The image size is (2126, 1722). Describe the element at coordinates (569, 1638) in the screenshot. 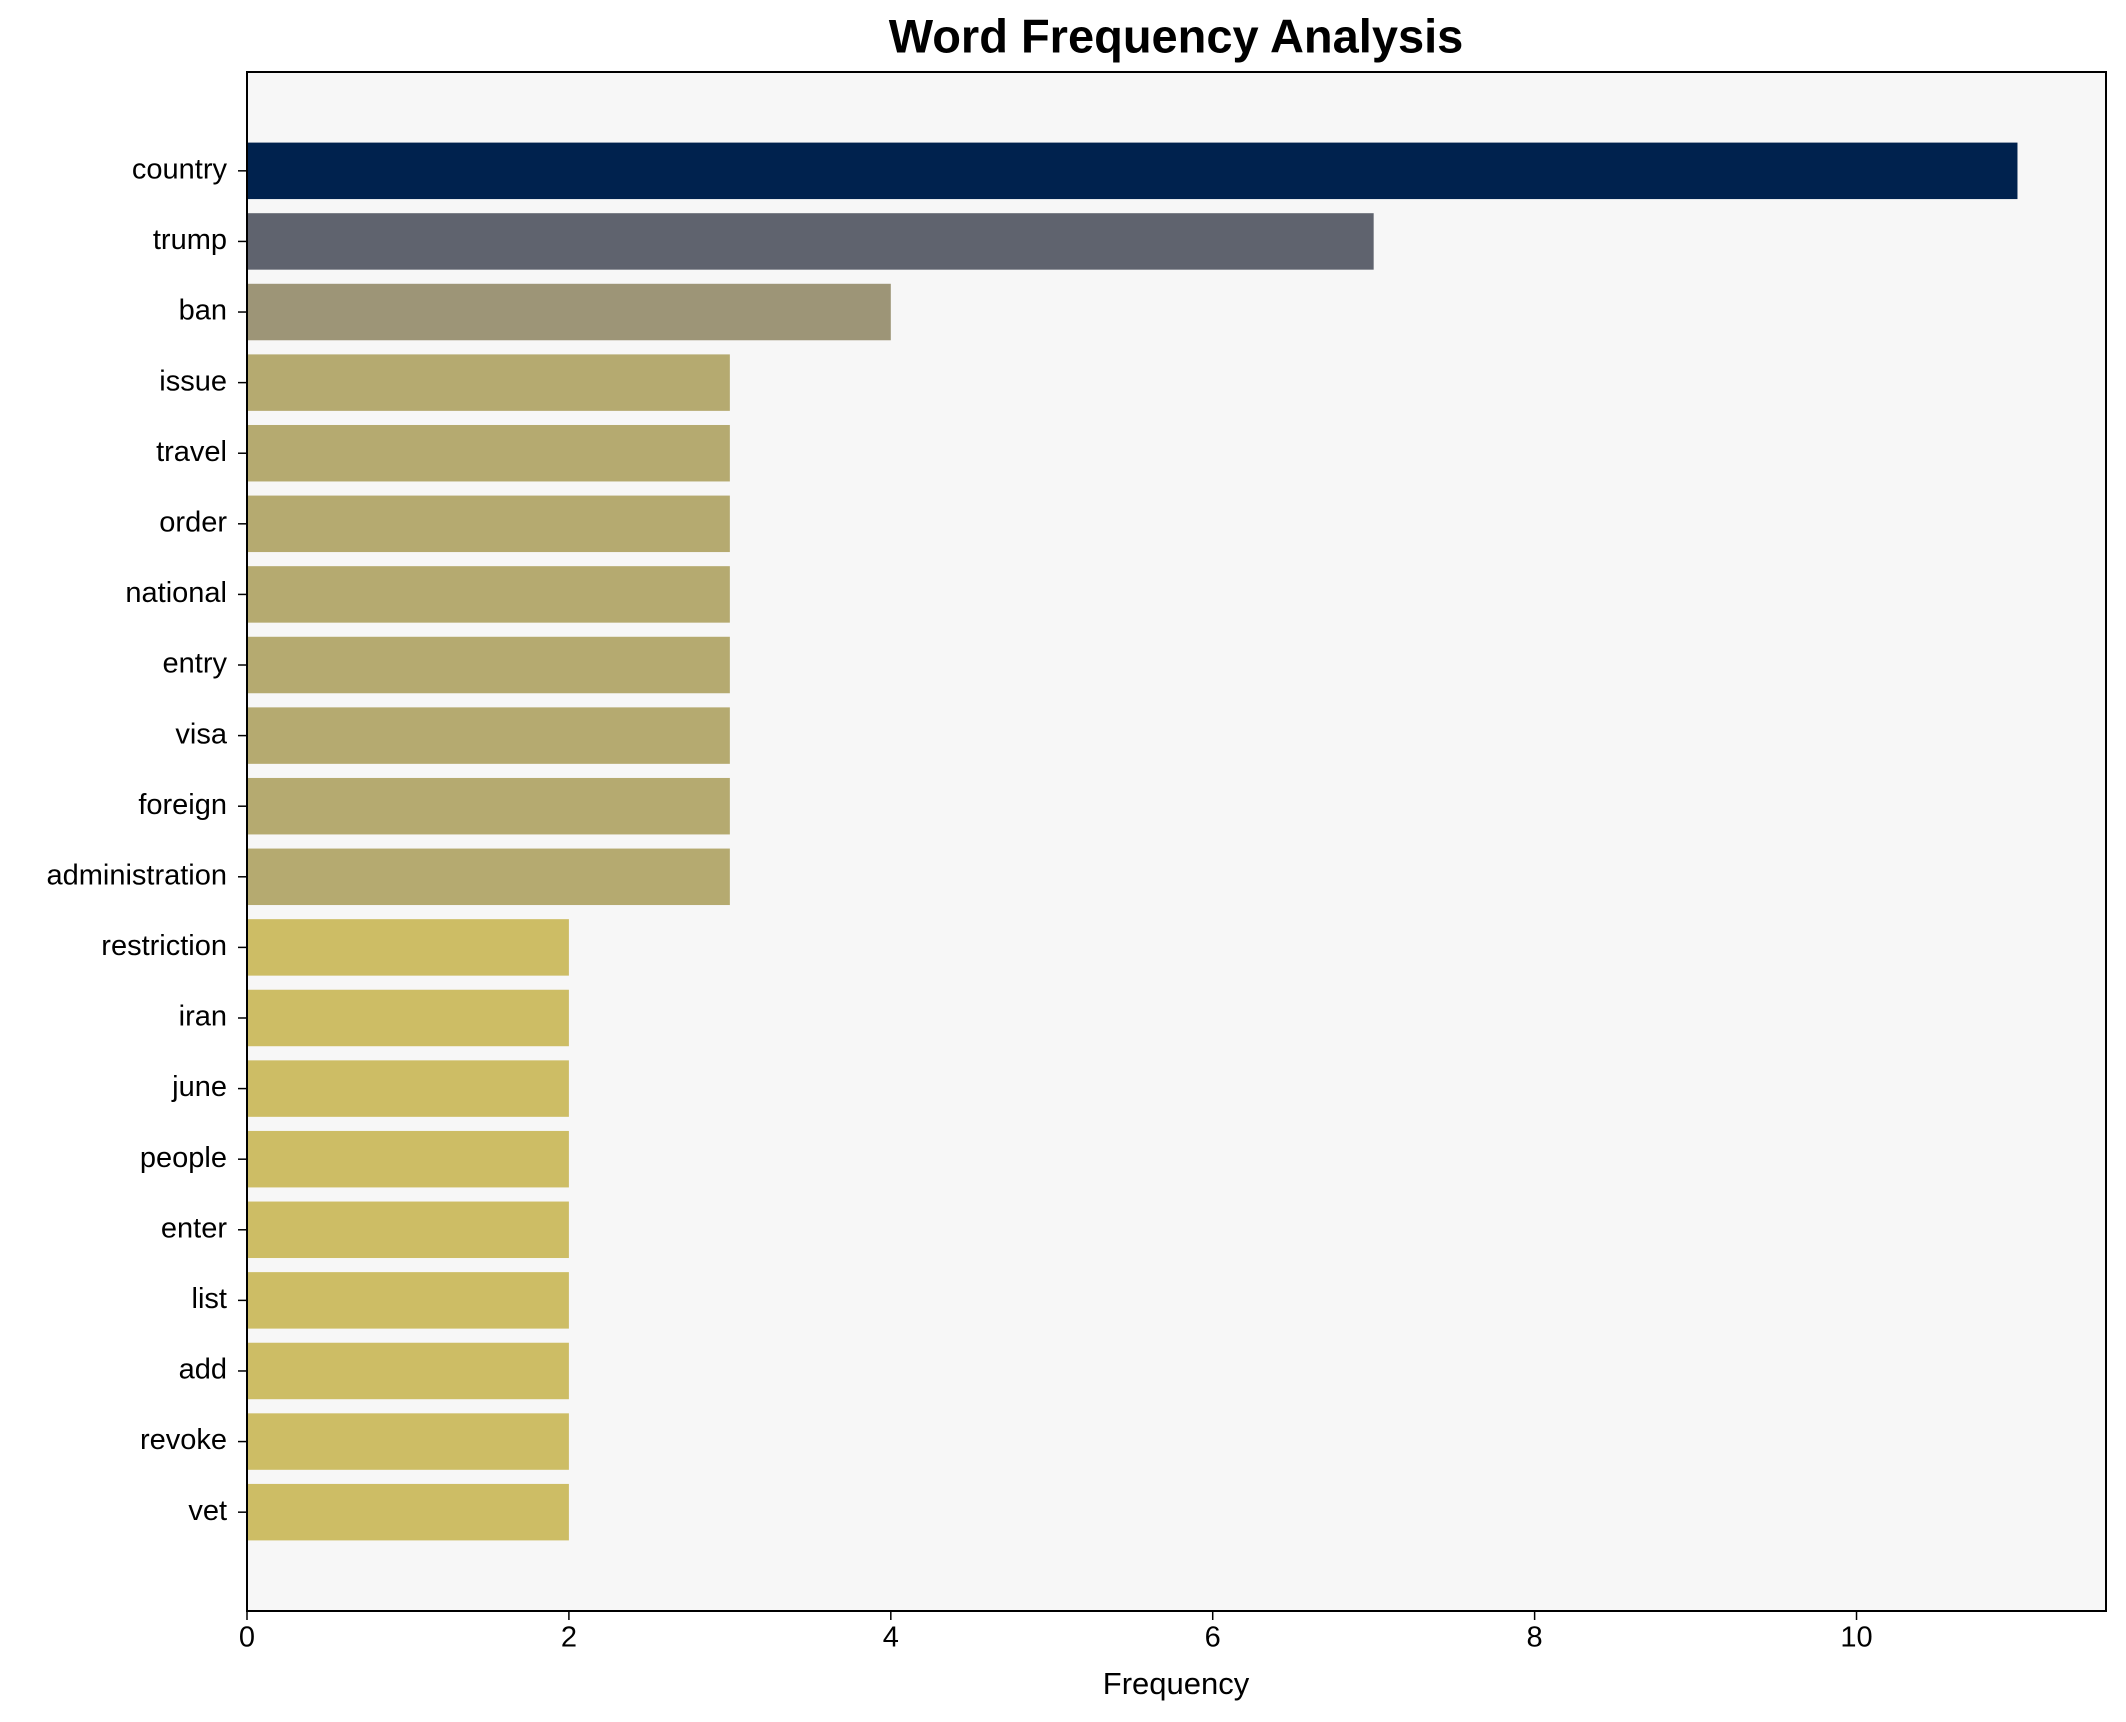

I see `x-tick-label: 2` at that location.